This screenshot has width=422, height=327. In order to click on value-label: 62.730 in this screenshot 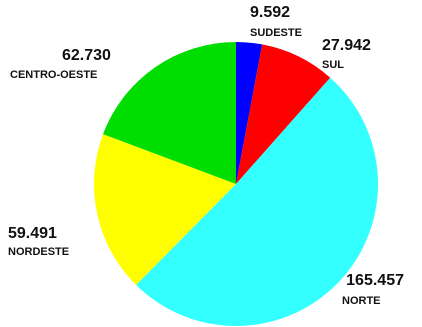, I will do `click(86, 55)`.